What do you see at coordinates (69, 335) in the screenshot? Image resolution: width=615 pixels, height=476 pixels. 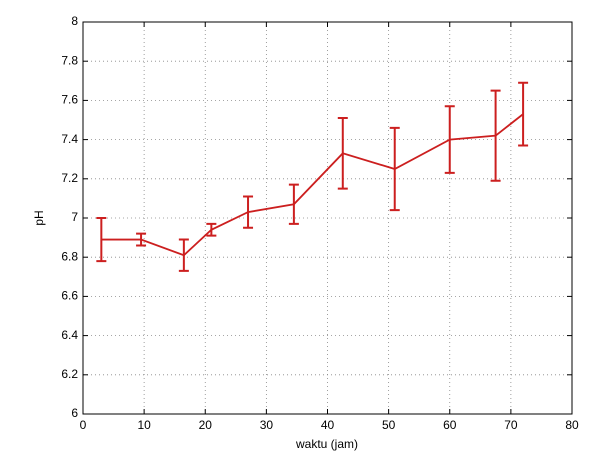 I see `y-tick-label: 6.4` at bounding box center [69, 335].